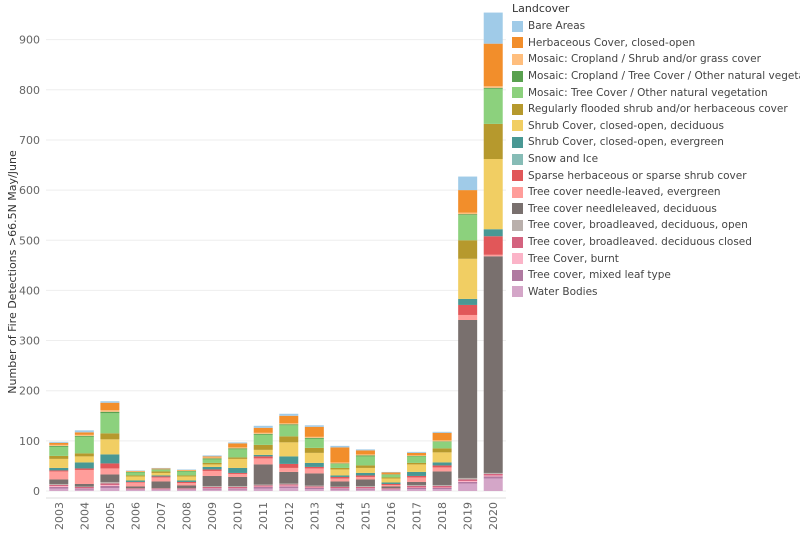 The height and width of the screenshot is (537, 800). What do you see at coordinates (656, 292) in the screenshot?
I see `legend-item: Water Bodies` at bounding box center [656, 292].